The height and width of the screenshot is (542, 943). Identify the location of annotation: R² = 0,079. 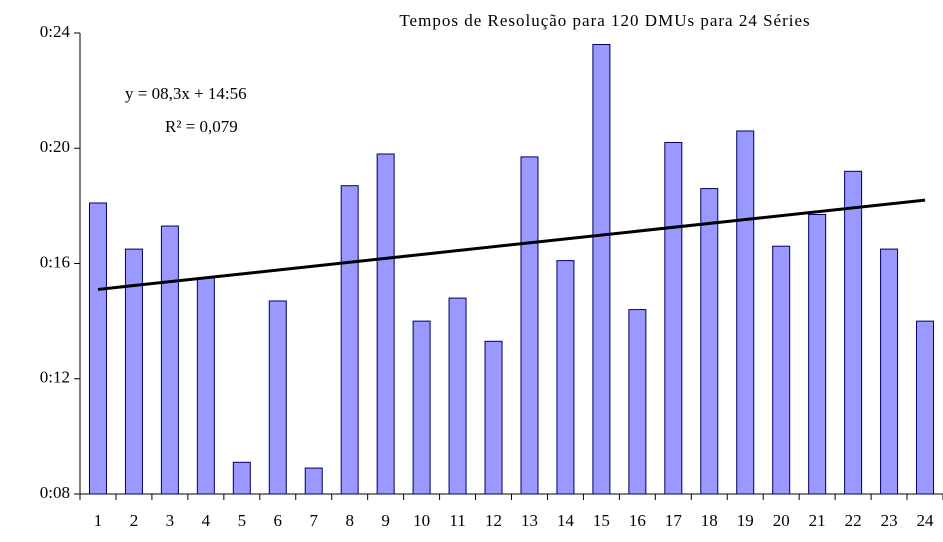
(201, 126).